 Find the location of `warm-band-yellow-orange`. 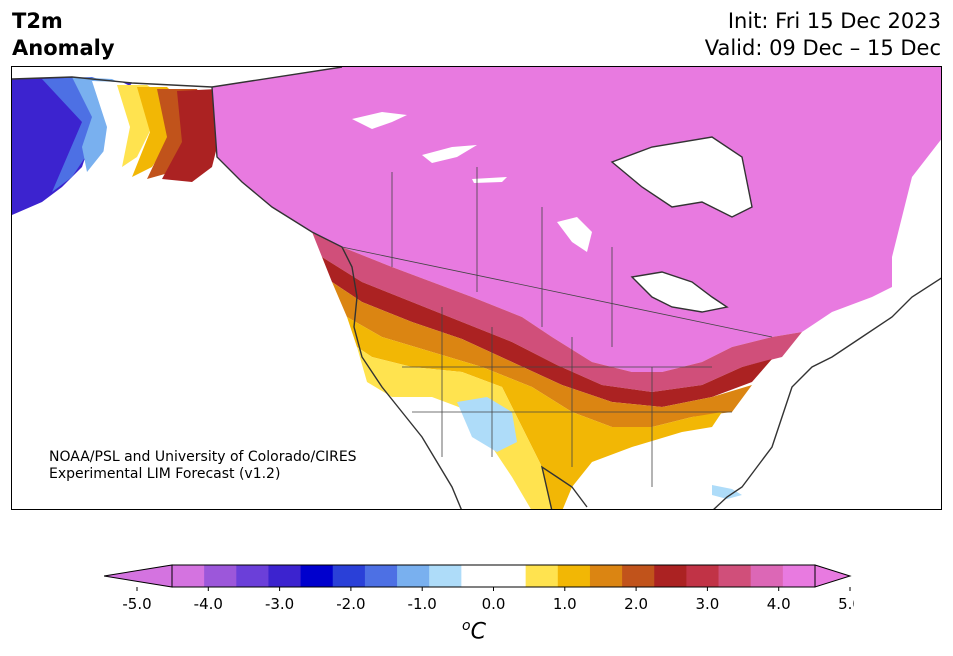

warm-band-yellow-orange is located at coordinates (534, 413).